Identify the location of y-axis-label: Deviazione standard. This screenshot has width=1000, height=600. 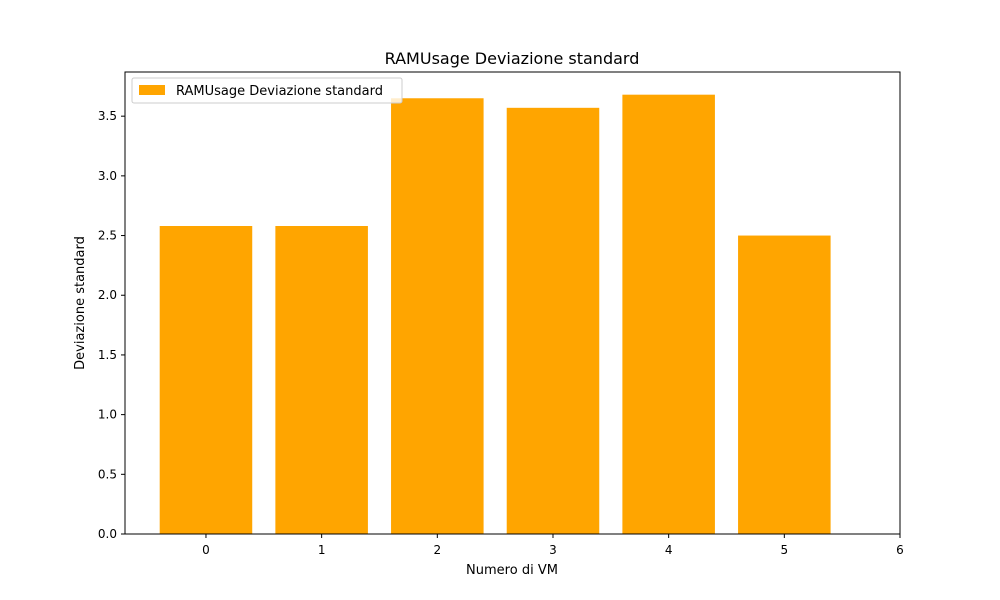
(80, 303).